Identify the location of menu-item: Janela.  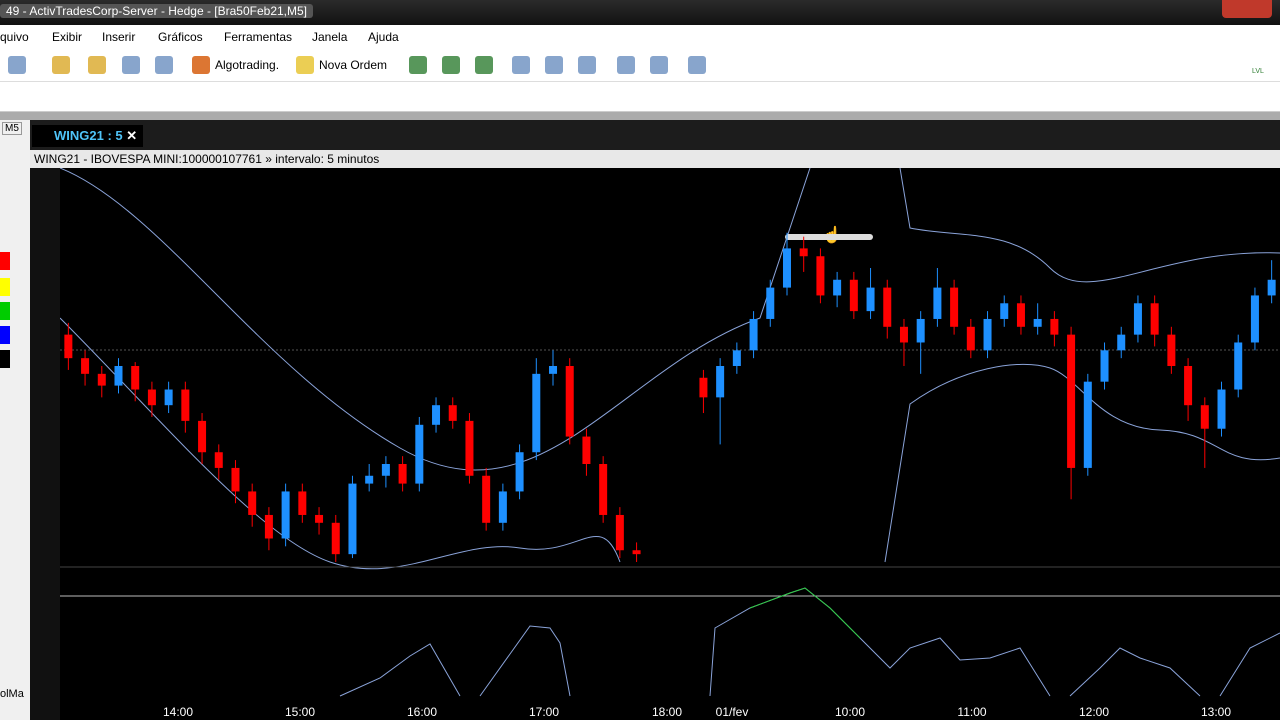
(330, 37).